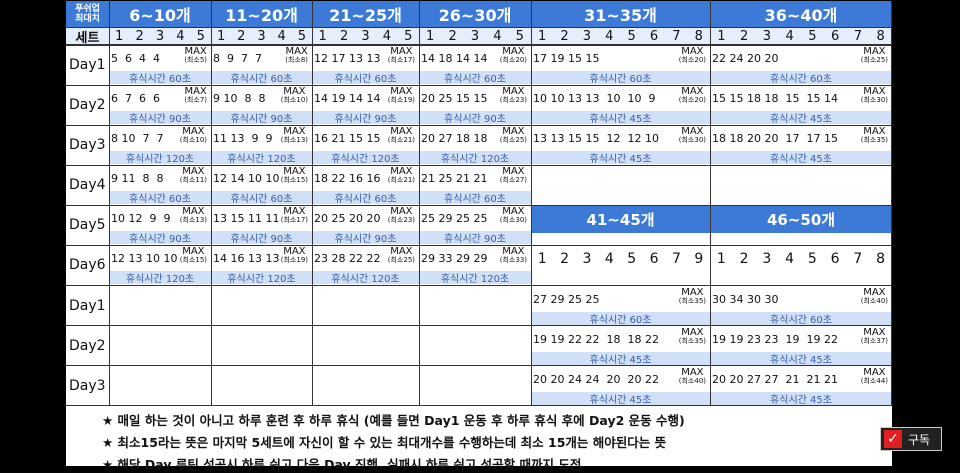 This screenshot has height=473, width=960. I want to click on max-label: MAX (최소27), so click(513, 176).